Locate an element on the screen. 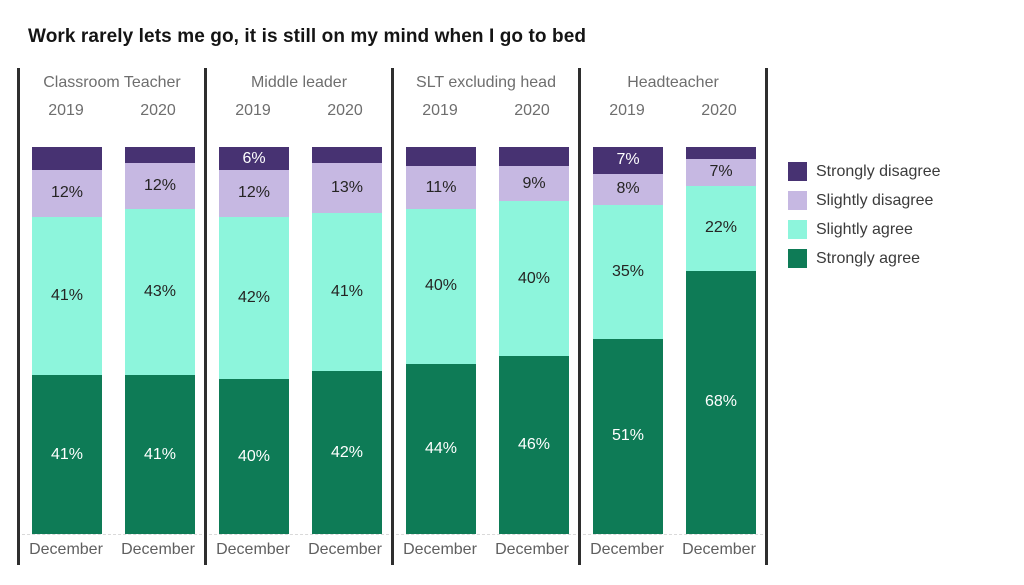 This screenshot has width=1024, height=585. bar-segment-slightly-disagree: 7% is located at coordinates (721, 172).